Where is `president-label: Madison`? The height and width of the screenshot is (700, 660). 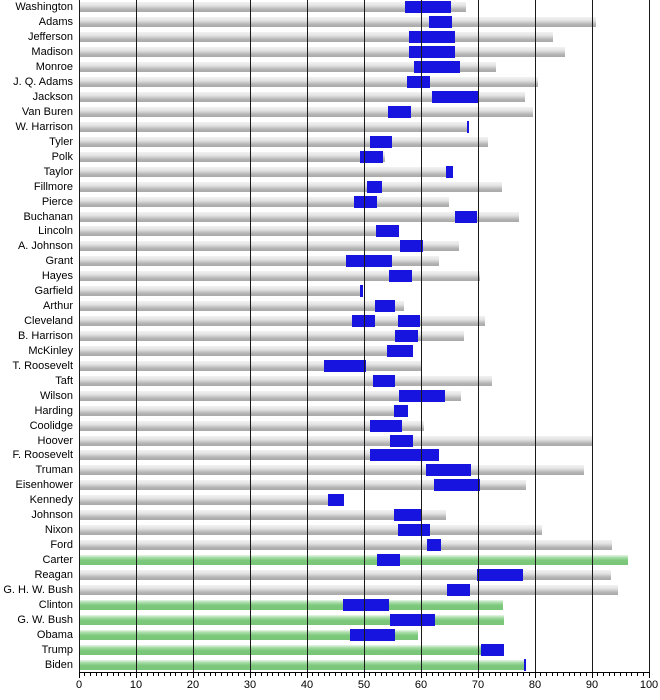 president-label: Madison is located at coordinates (52, 52).